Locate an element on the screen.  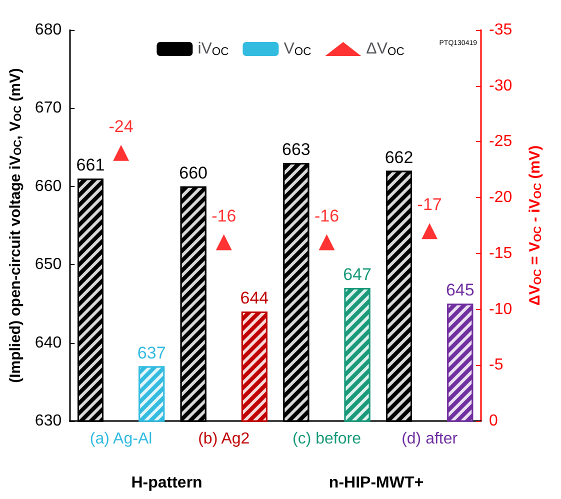
x-tick-label: (d) after is located at coordinates (430, 439).